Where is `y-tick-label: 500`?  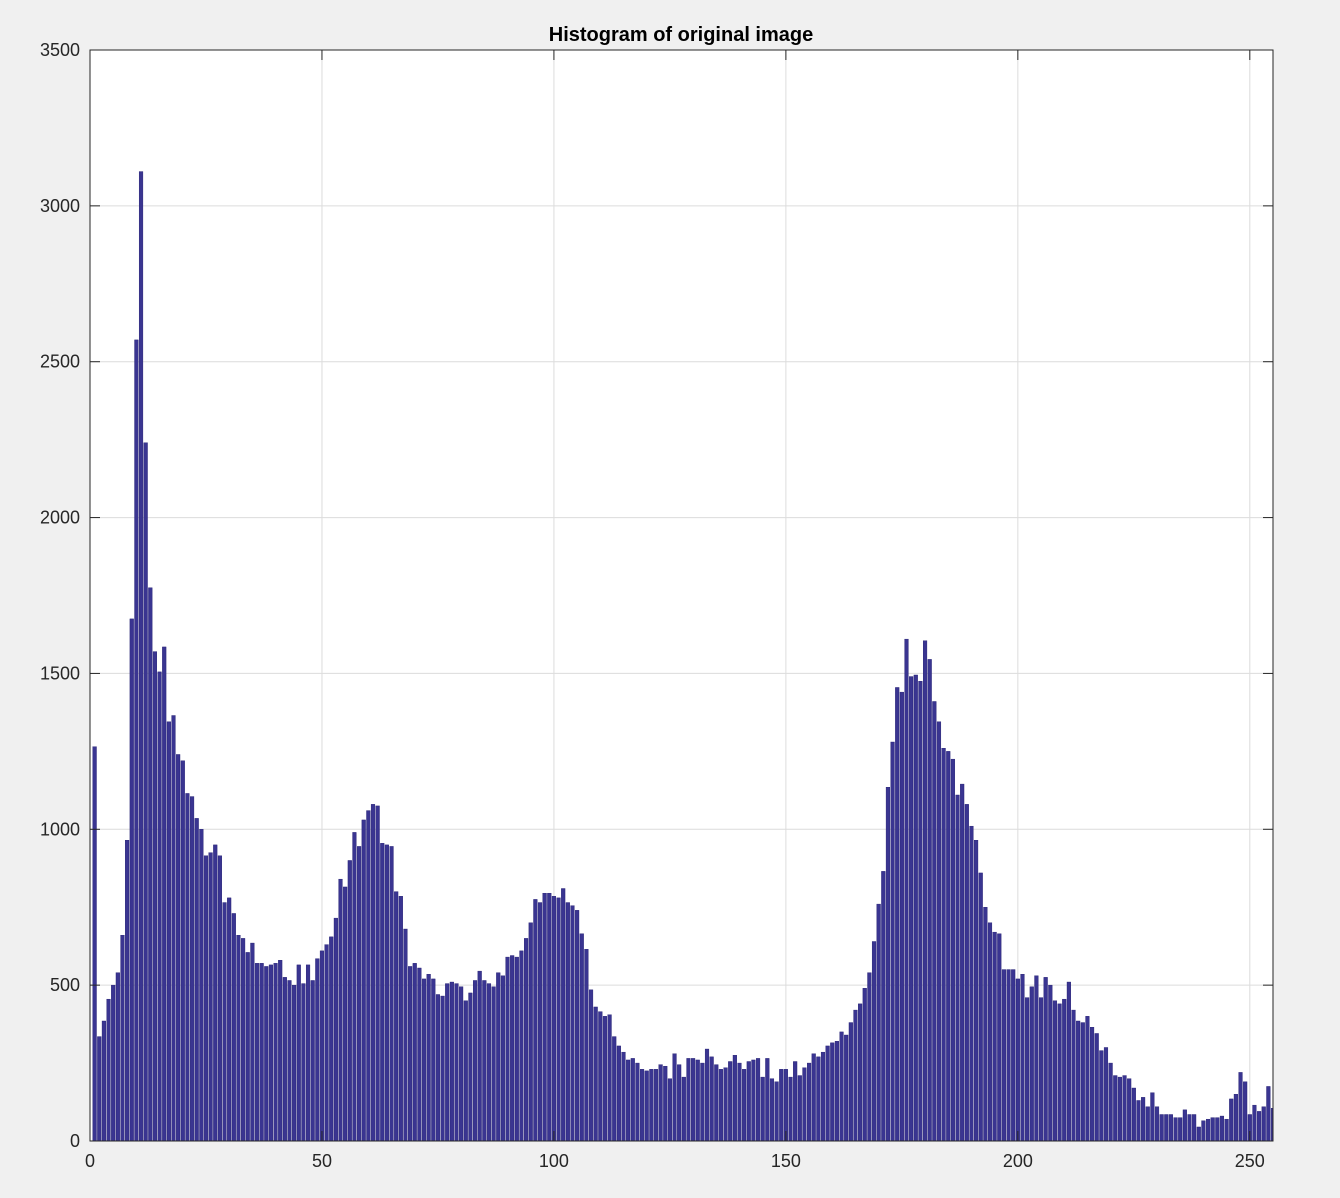
y-tick-label: 500 is located at coordinates (65, 985).